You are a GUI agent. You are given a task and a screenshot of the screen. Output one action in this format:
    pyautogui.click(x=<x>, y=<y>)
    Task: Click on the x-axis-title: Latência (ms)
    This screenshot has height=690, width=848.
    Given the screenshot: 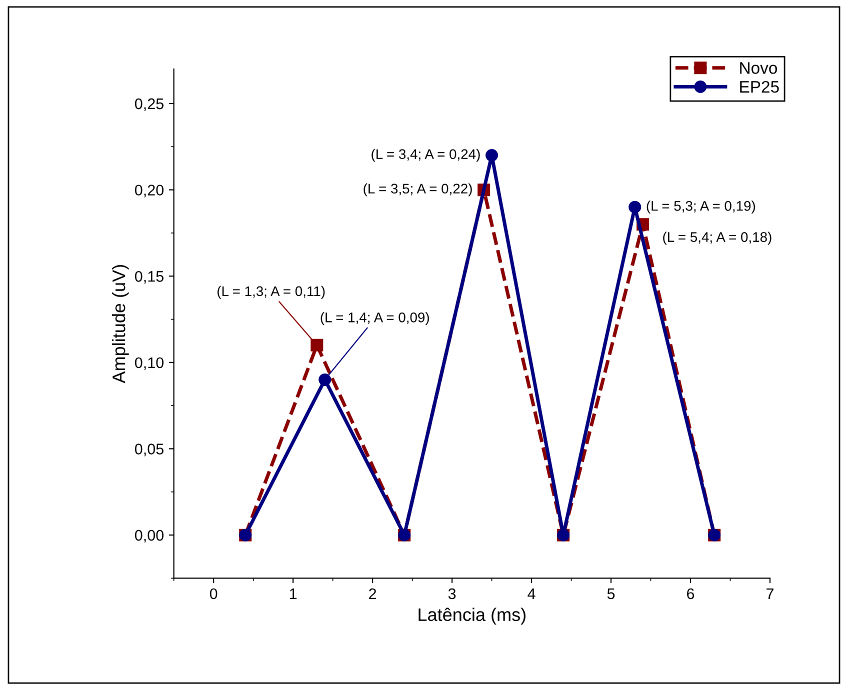 What is the action you would take?
    pyautogui.click(x=472, y=616)
    